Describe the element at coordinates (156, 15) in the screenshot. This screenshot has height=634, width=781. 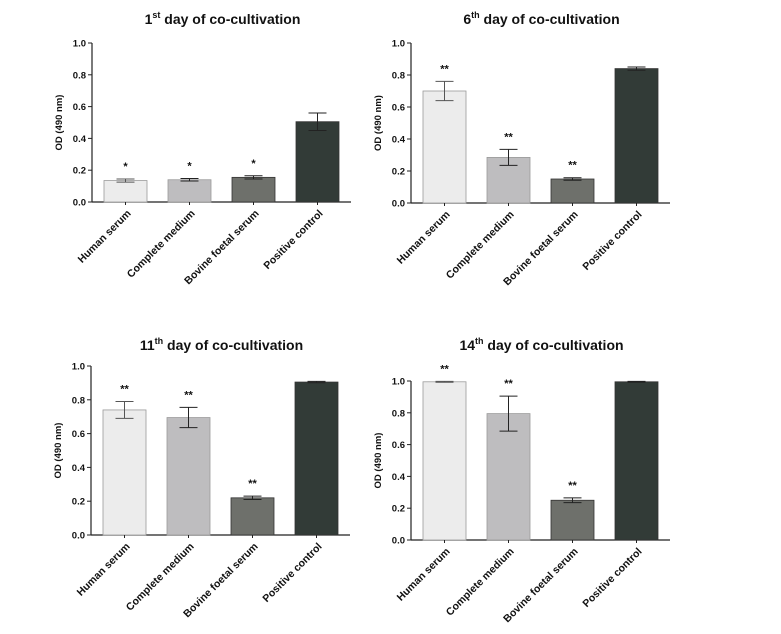
I see `title-superscript: st` at that location.